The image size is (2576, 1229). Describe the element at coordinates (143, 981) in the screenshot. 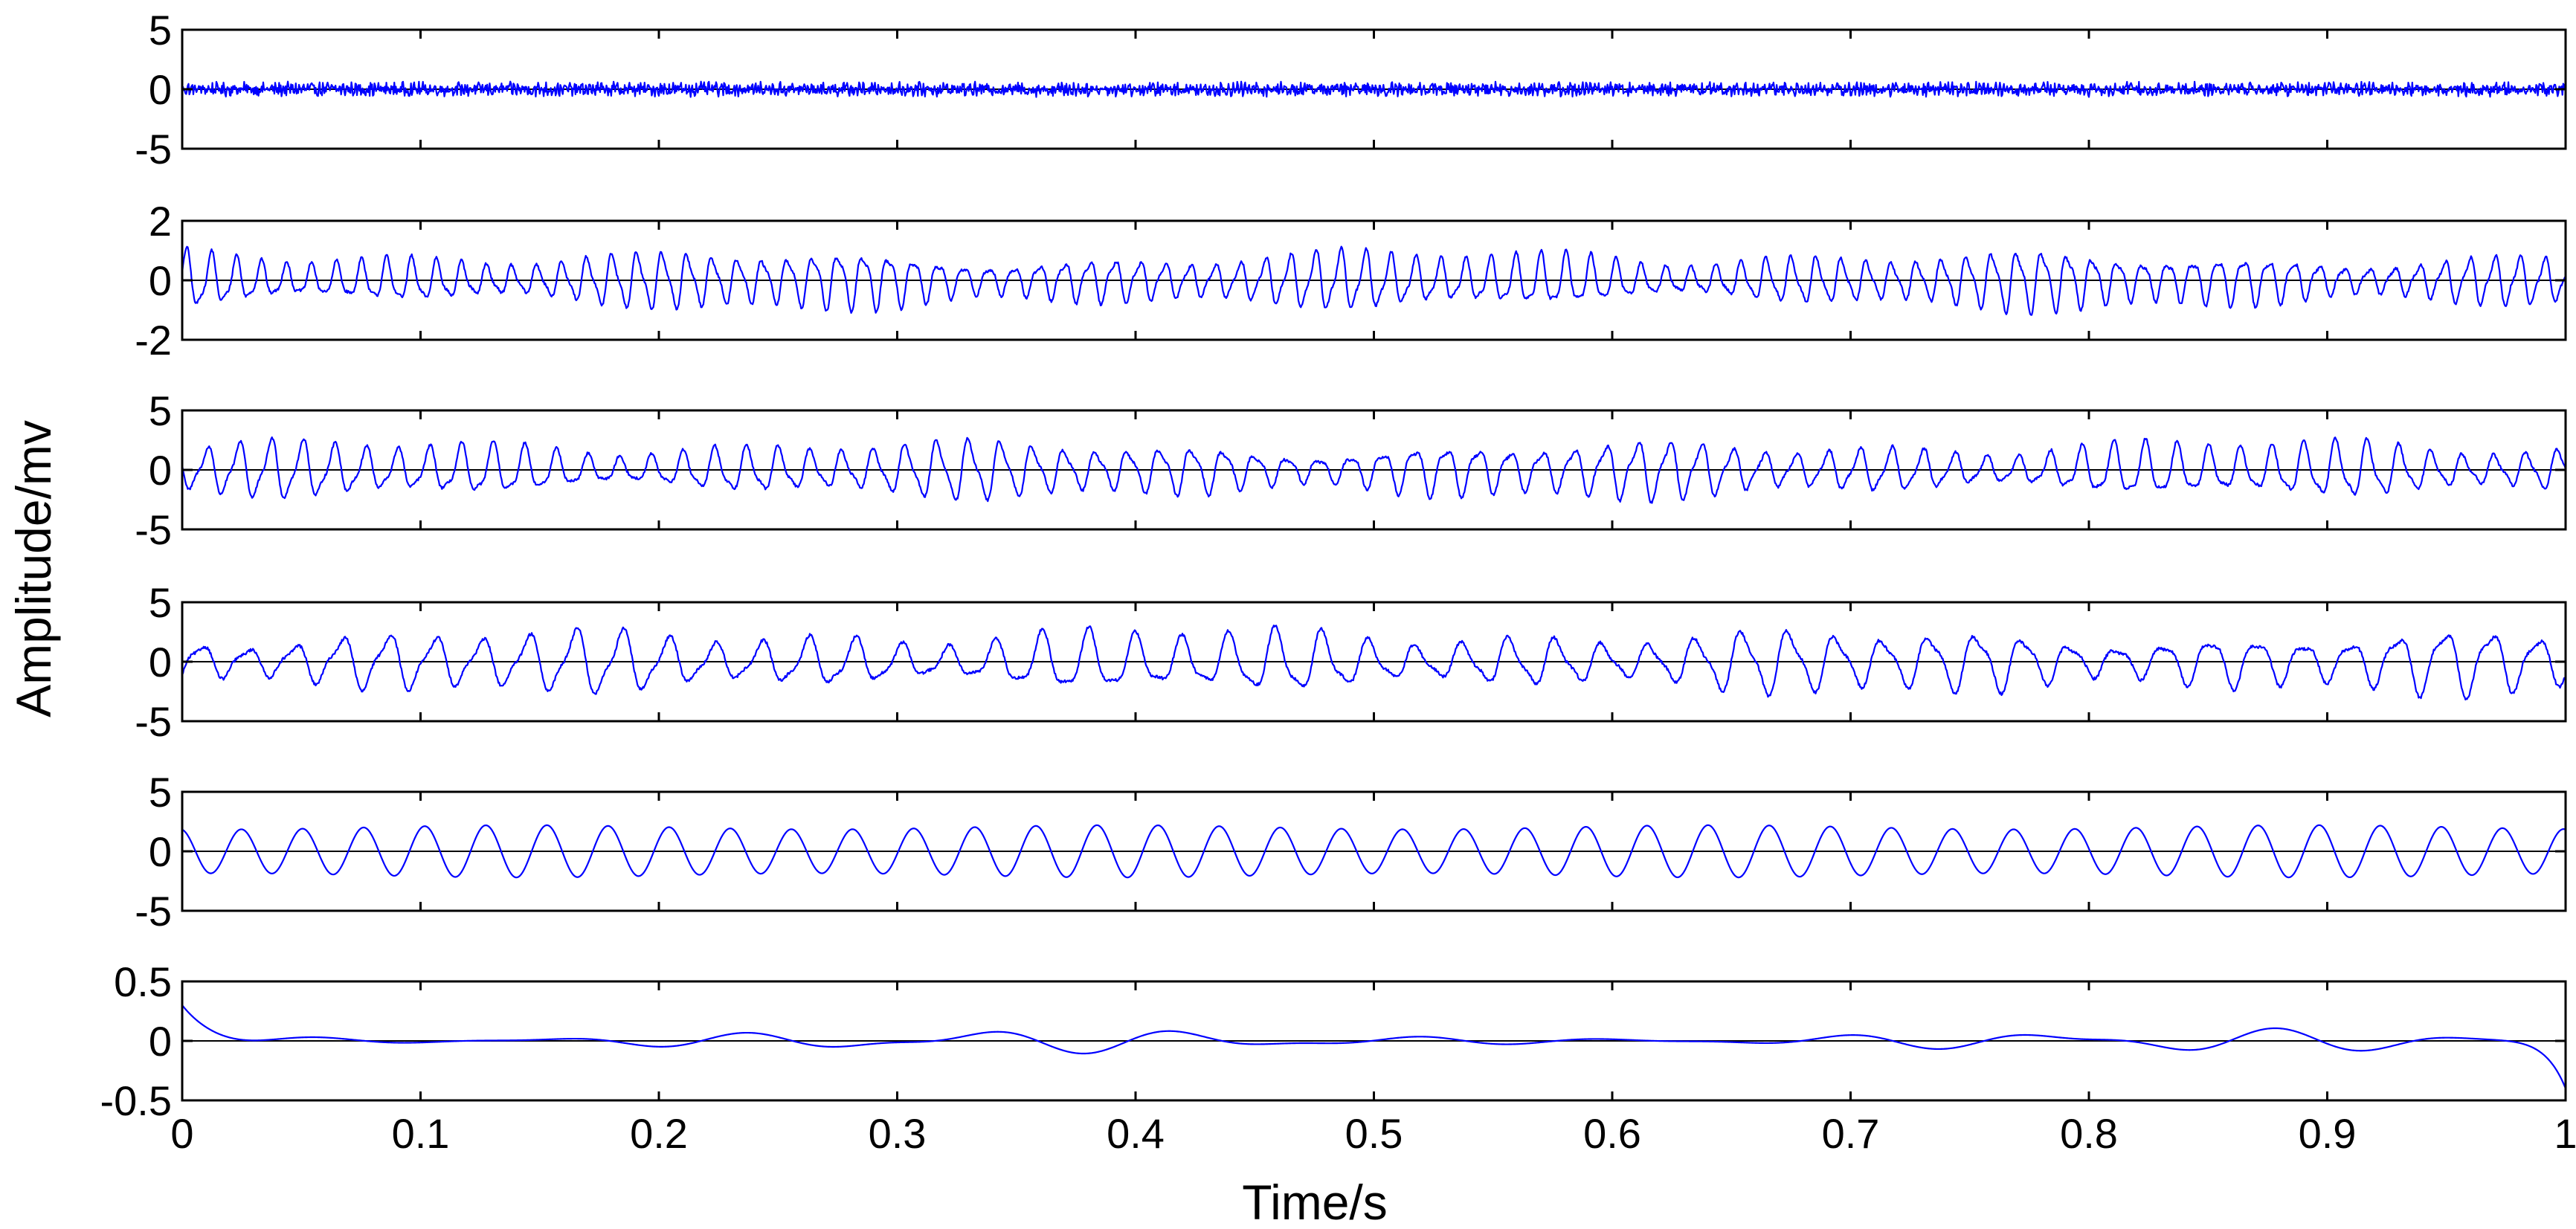

I see `y-tick-label: 0.5` at that location.